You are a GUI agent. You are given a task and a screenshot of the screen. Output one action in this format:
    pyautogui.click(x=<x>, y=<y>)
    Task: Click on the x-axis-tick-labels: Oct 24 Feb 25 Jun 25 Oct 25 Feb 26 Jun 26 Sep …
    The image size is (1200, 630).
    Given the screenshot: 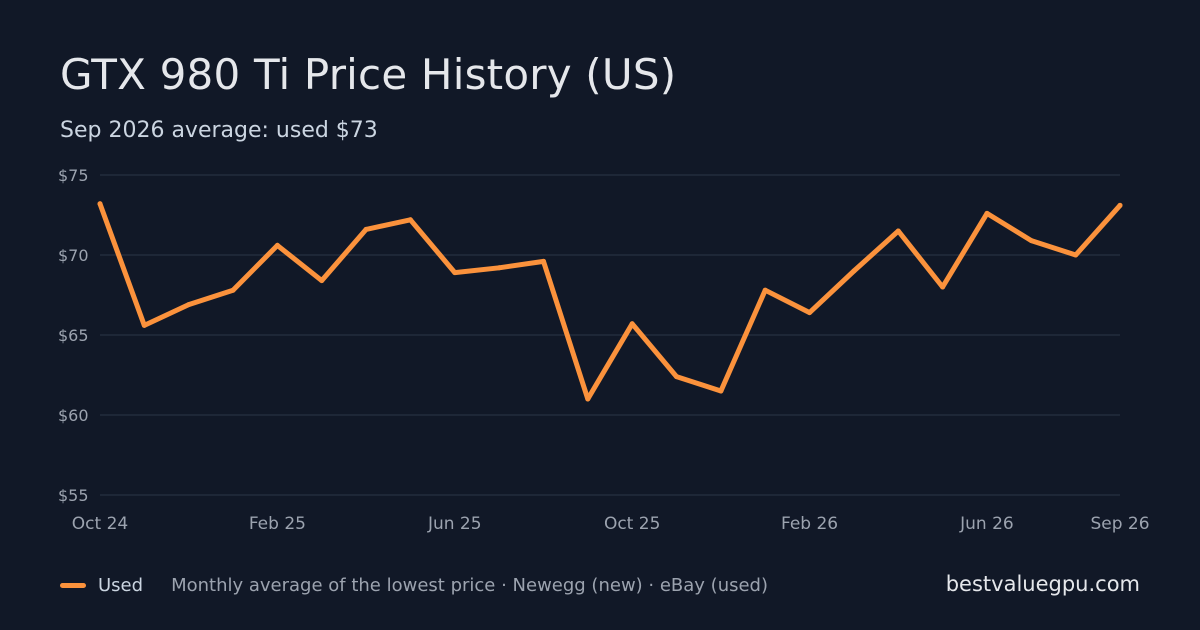 What is the action you would take?
    pyautogui.click(x=611, y=524)
    